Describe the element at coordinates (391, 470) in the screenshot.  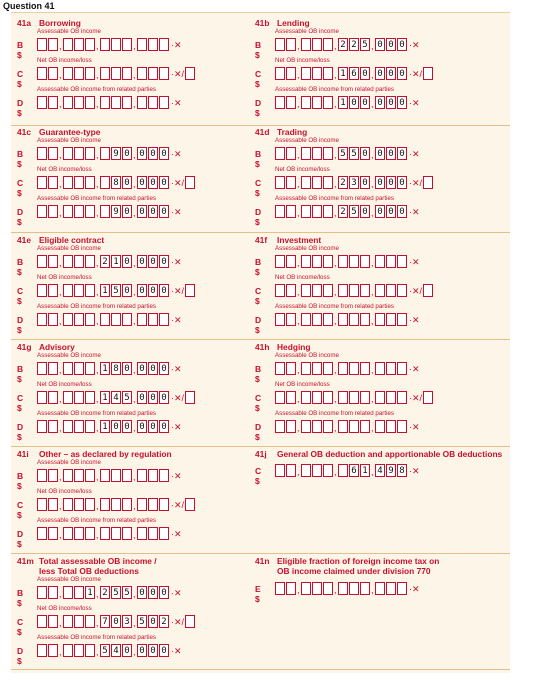
I see `digit-box: 9` at that location.